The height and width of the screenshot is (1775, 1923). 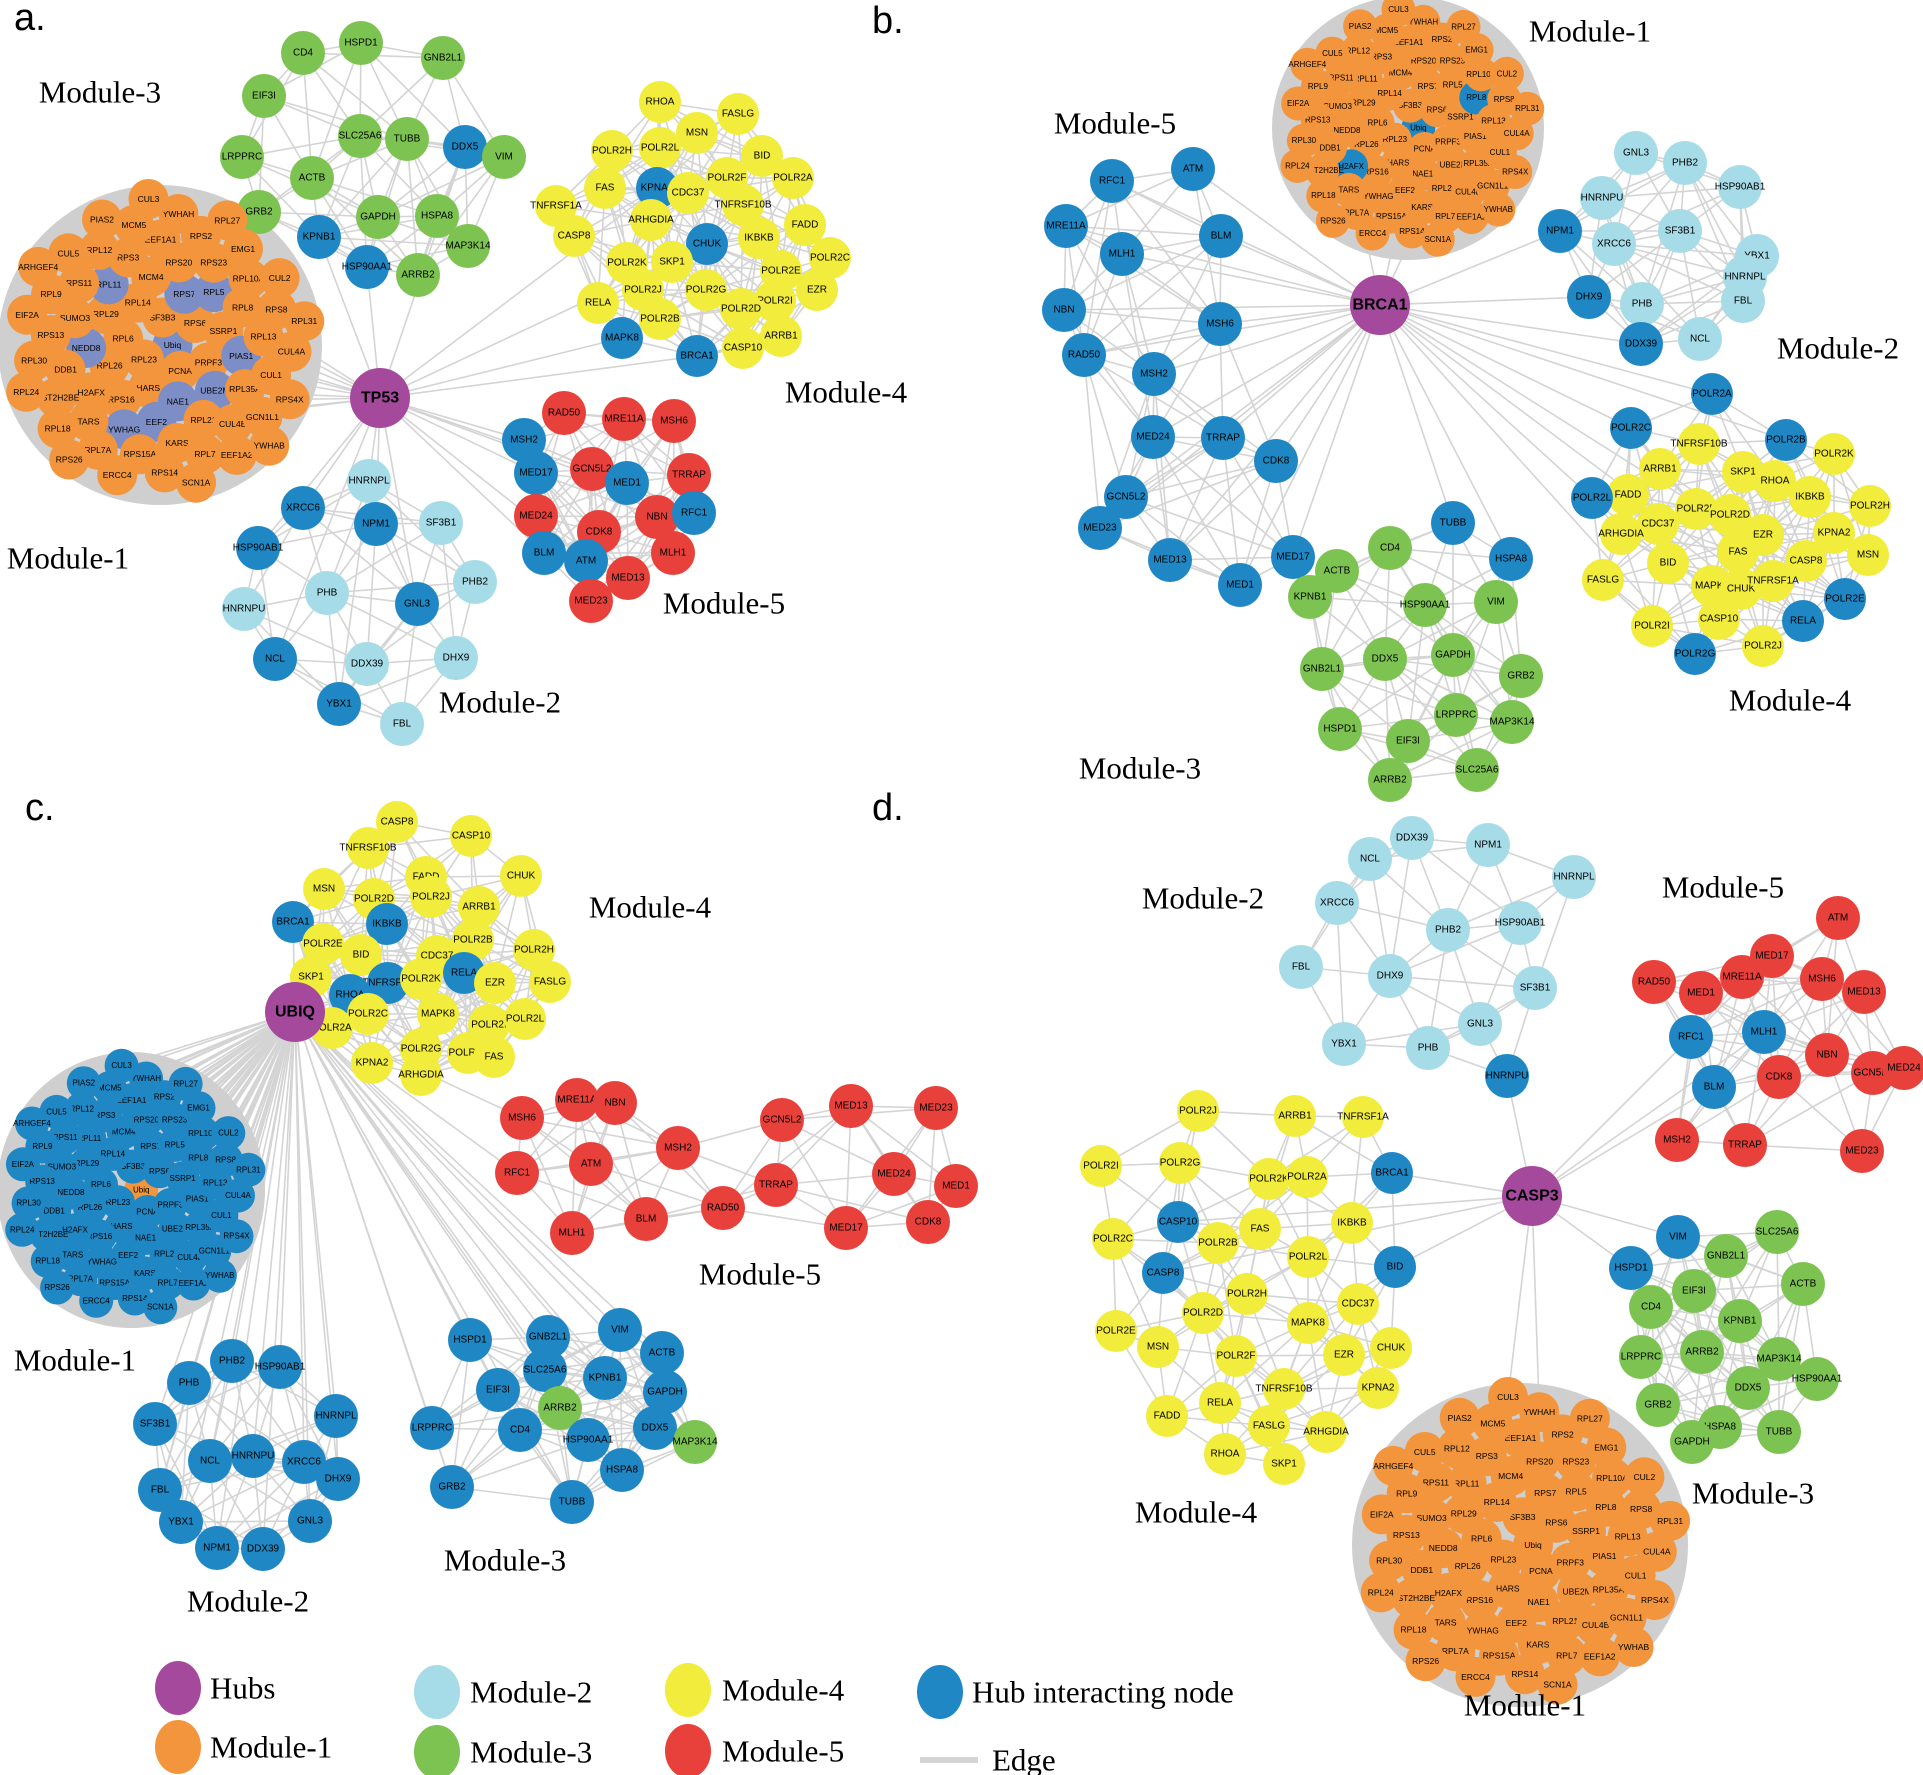 What do you see at coordinates (1834, 454) in the screenshot?
I see `node-POLR2K` at bounding box center [1834, 454].